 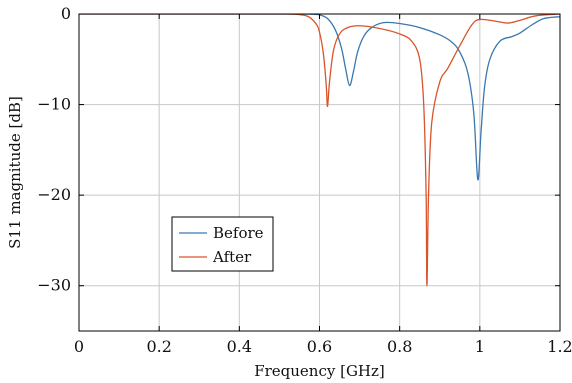 I want to click on x-tick-label: 0.6, so click(x=319, y=346).